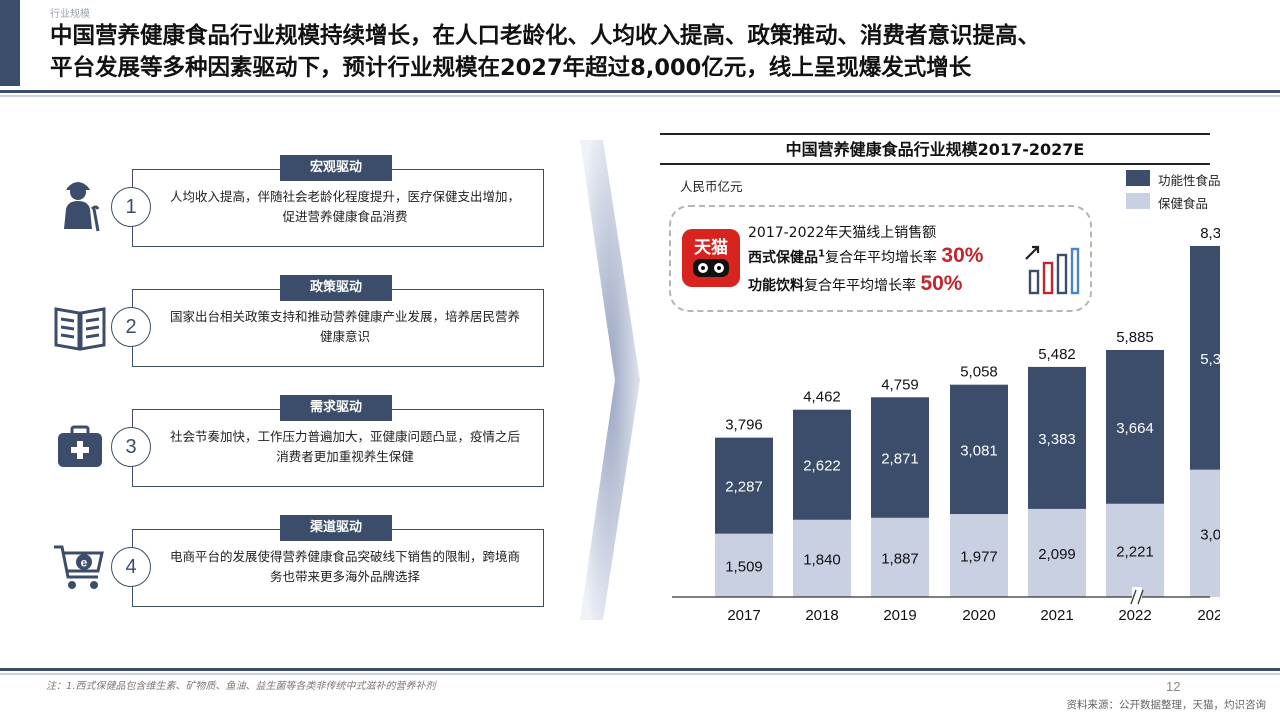  What do you see at coordinates (344, 326) in the screenshot?
I see `driver-text-2: 国家出台相关政策支持和推动营养健康产业发展，培养居民营养健康意识` at bounding box center [344, 326].